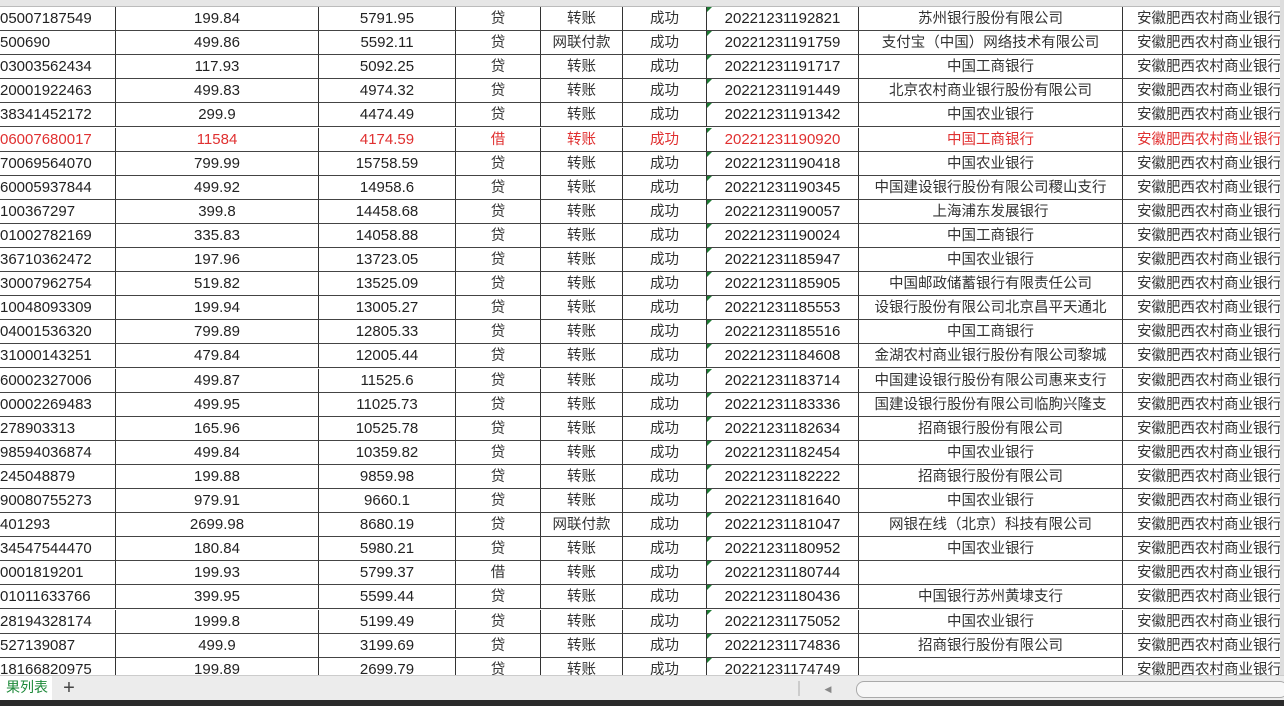  Describe the element at coordinates (387, 211) in the screenshot. I see `balance-cell: 14458.68` at that location.